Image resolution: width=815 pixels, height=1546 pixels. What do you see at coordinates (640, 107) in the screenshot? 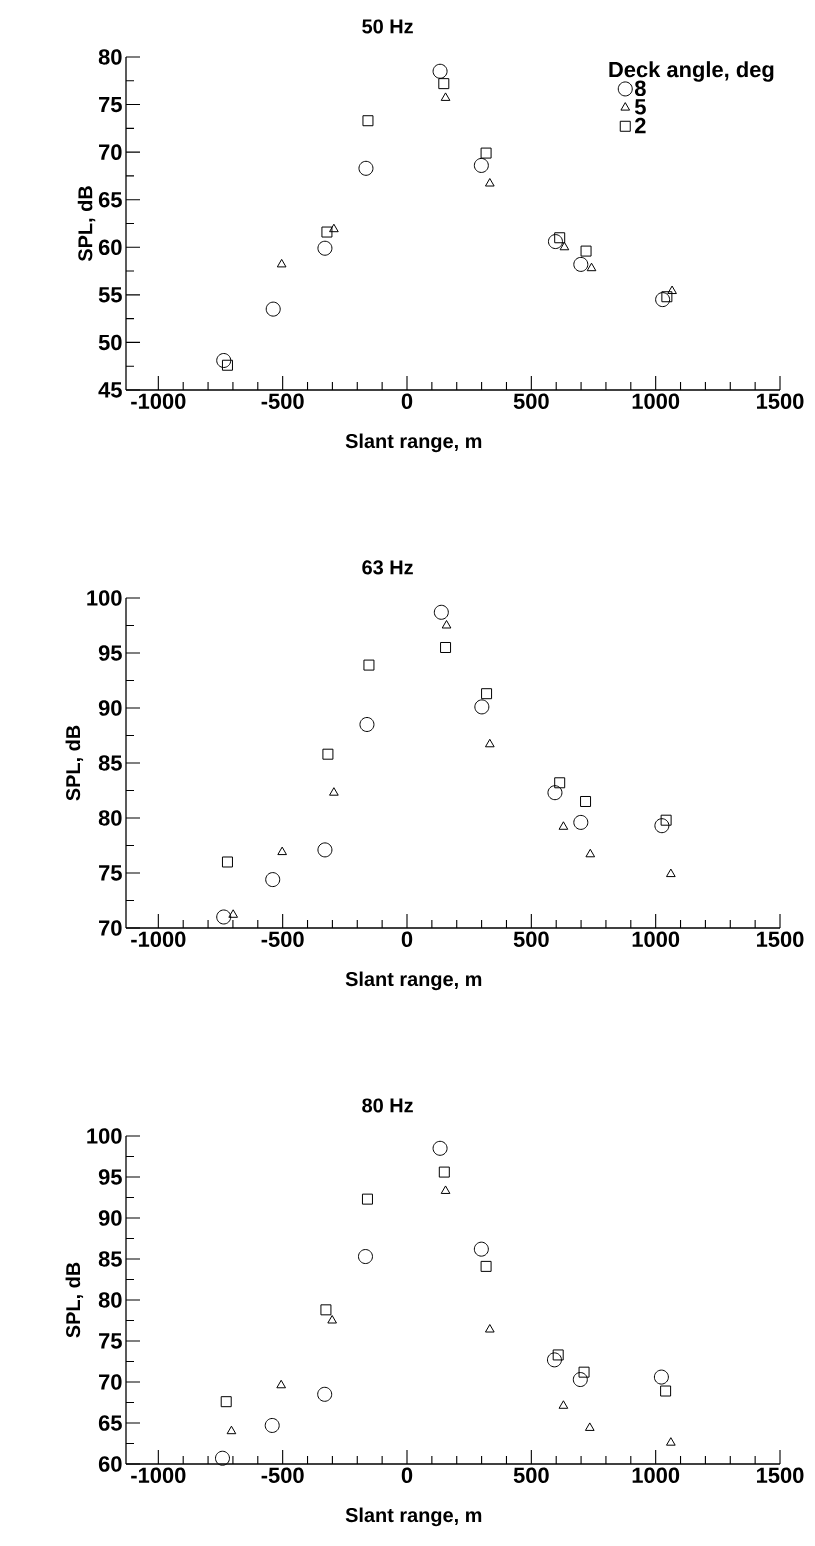
I see `legend-label: 5` at bounding box center [640, 107].